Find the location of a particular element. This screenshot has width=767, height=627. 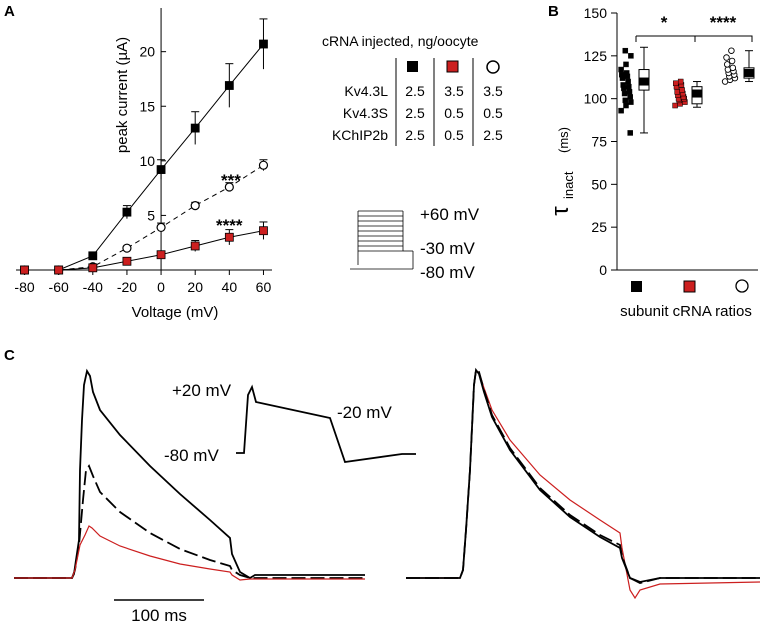

row-label: Kv4.3S is located at coordinates (365, 113).